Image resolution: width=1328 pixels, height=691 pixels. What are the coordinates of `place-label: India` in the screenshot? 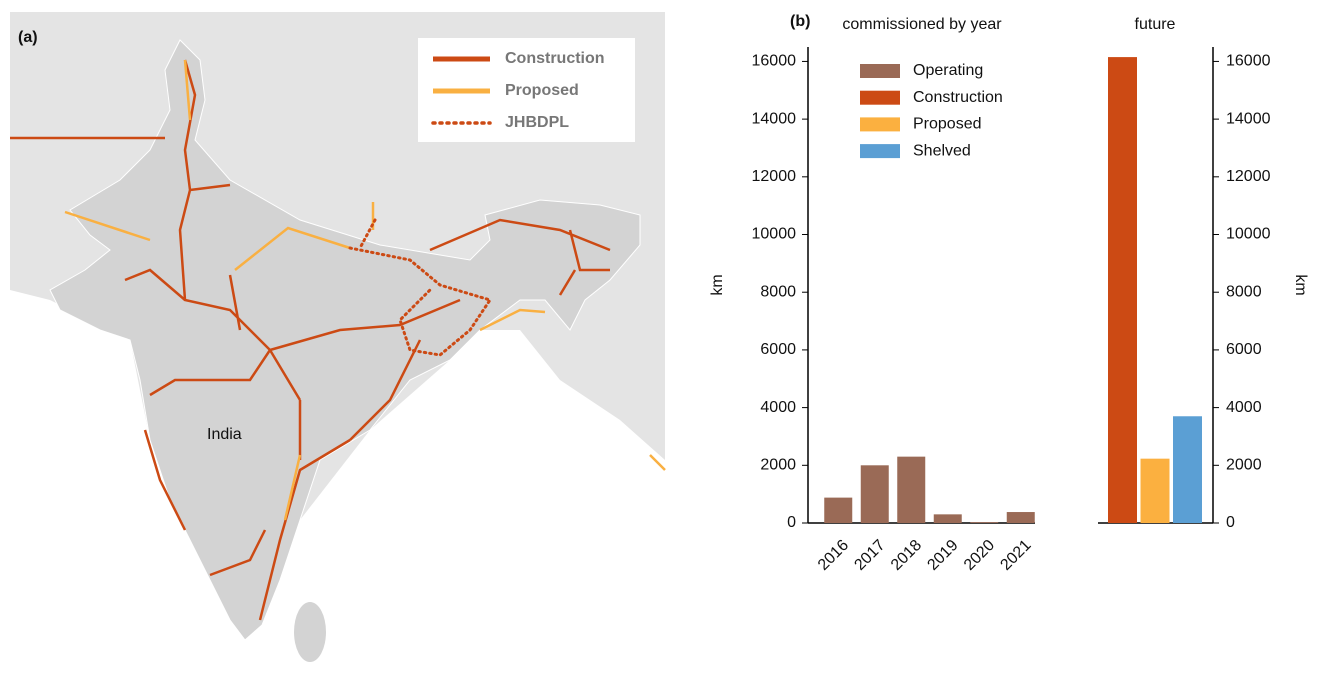 It's located at (224, 434).